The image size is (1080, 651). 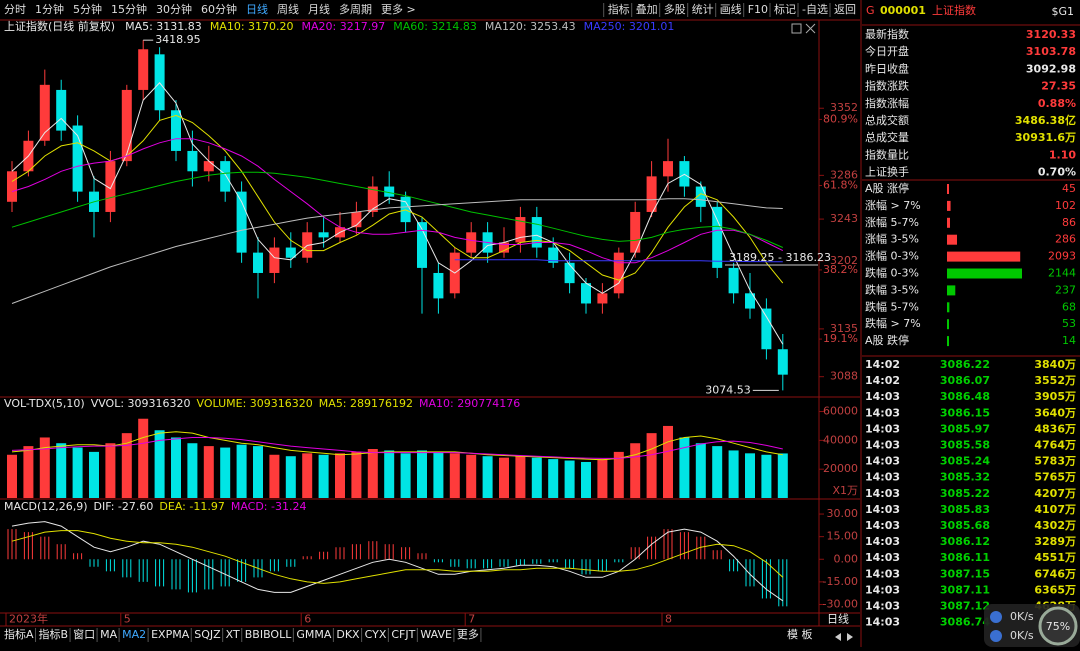 I want to click on toolbar-item: 15分钟, so click(x=129, y=9).